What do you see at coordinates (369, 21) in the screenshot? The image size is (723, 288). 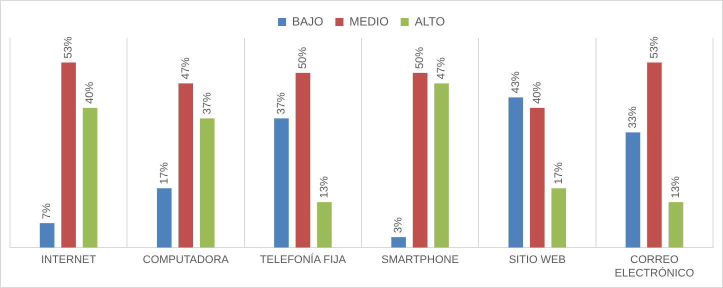 I see `legend-label: MEDIO` at bounding box center [369, 21].